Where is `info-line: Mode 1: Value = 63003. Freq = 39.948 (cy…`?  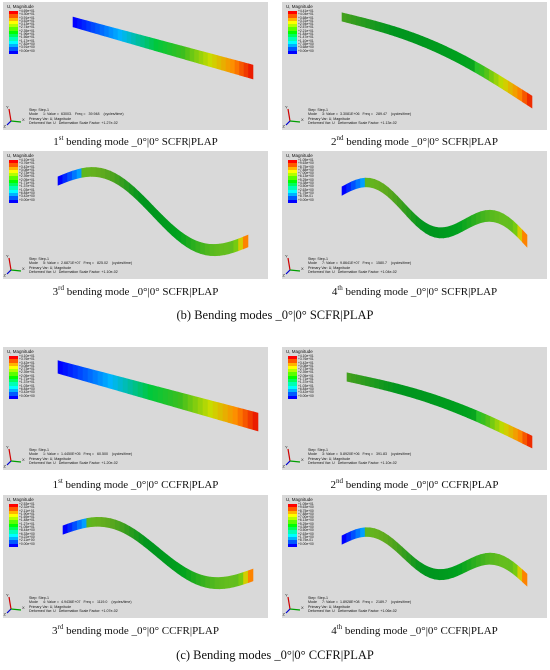
info-line: Mode 1: Value = 63003. Freq = 39.948 (cy… is located at coordinates (76, 114).